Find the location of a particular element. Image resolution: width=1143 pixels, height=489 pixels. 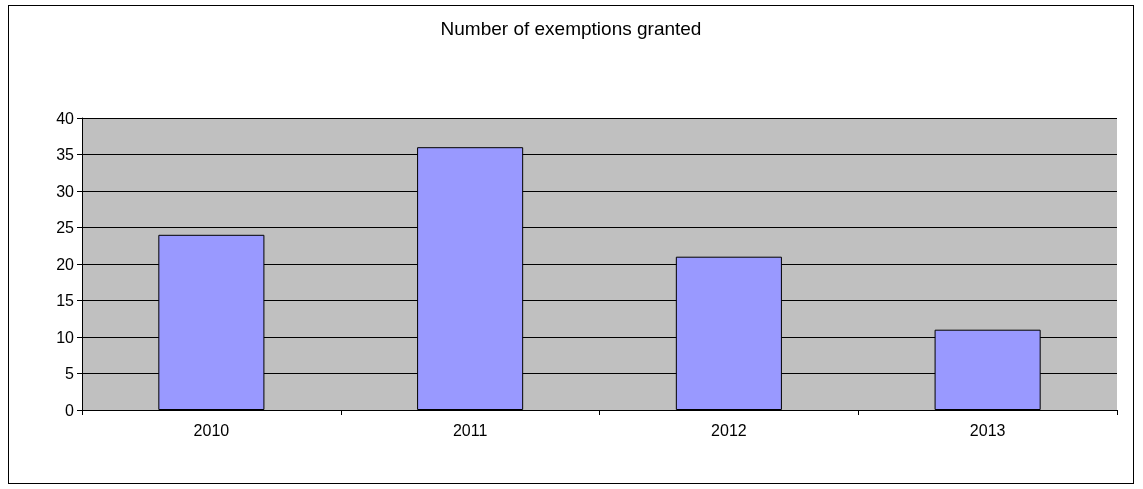

x-tick-label: 2013 is located at coordinates (987, 430).